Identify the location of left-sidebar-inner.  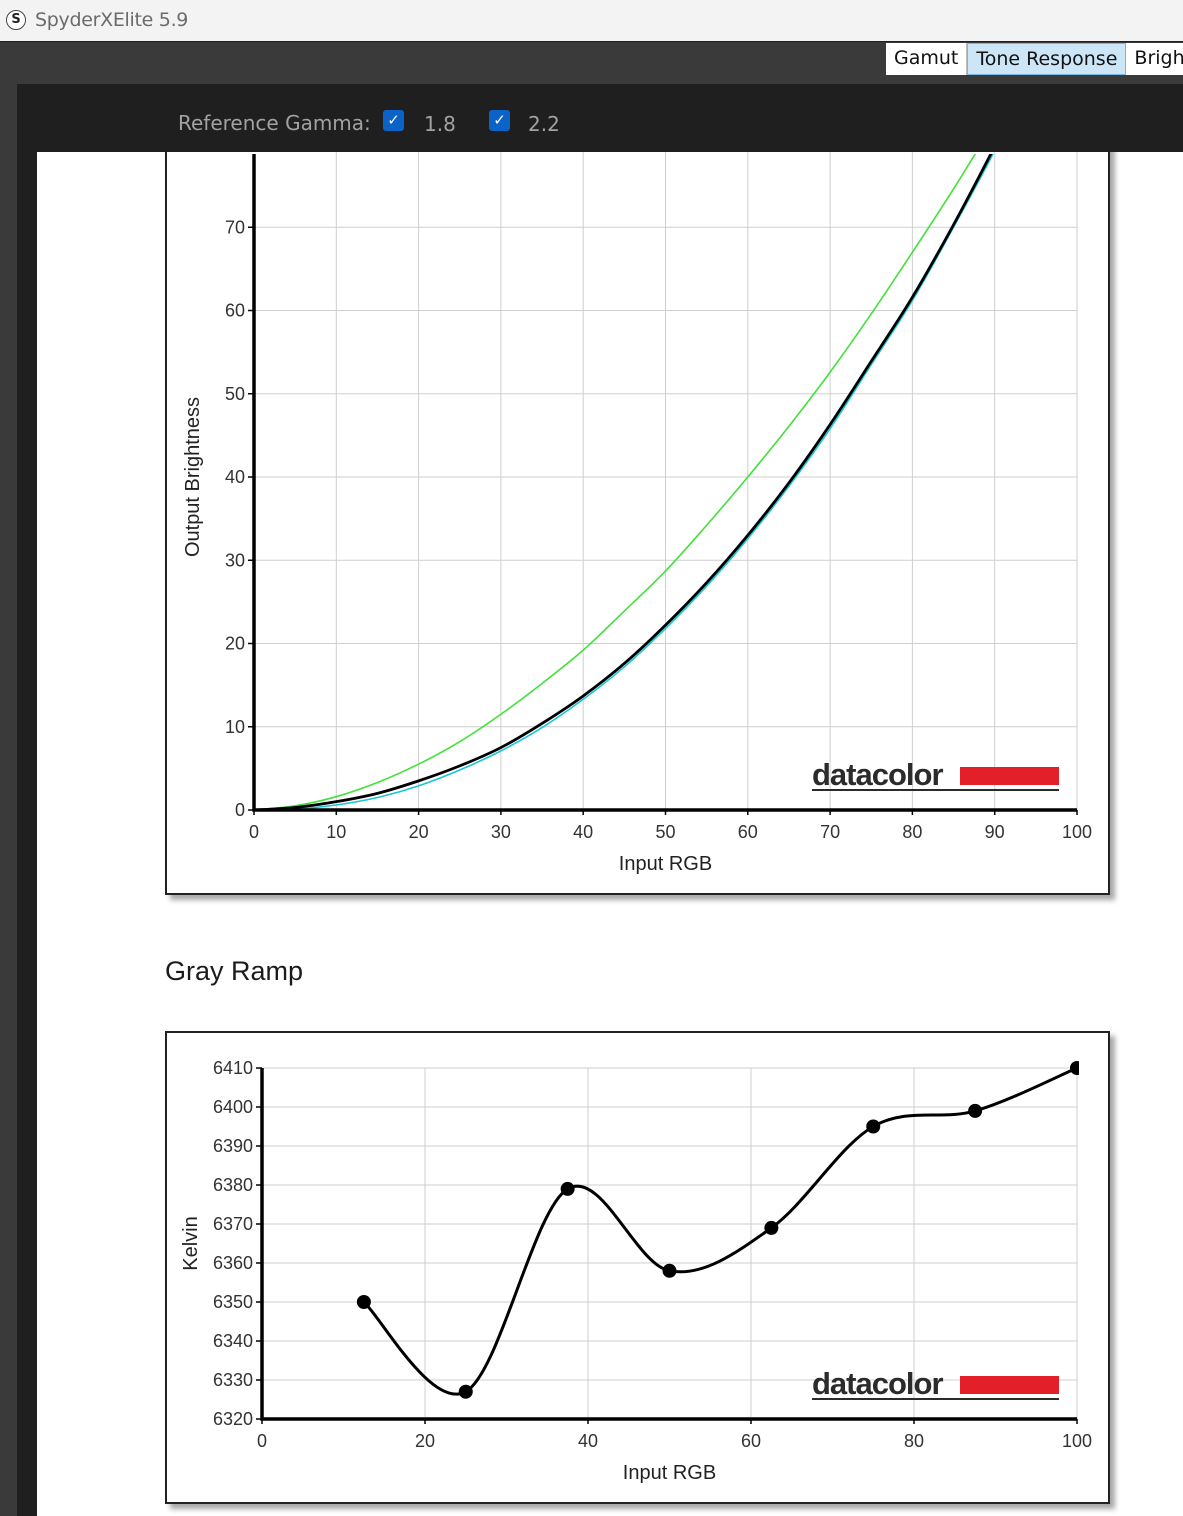
(27, 800).